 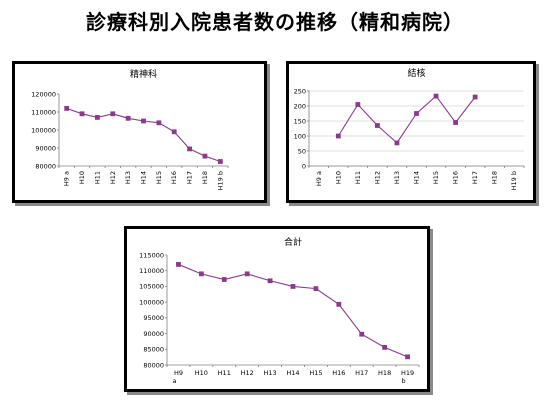 What do you see at coordinates (300, 106) in the screenshot?
I see `y-tick-label: 200` at bounding box center [300, 106].